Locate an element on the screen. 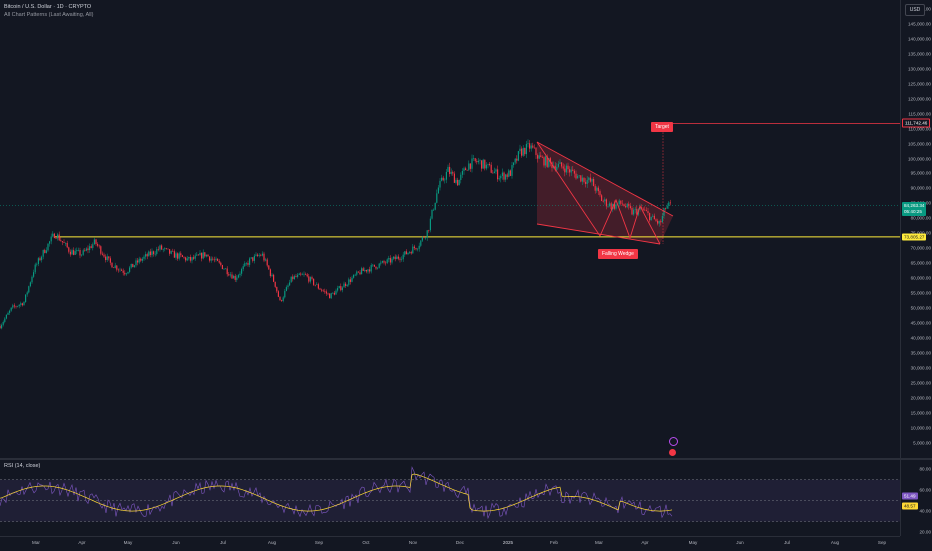 The image size is (932, 551). rsi-chart is located at coordinates (450, 498).